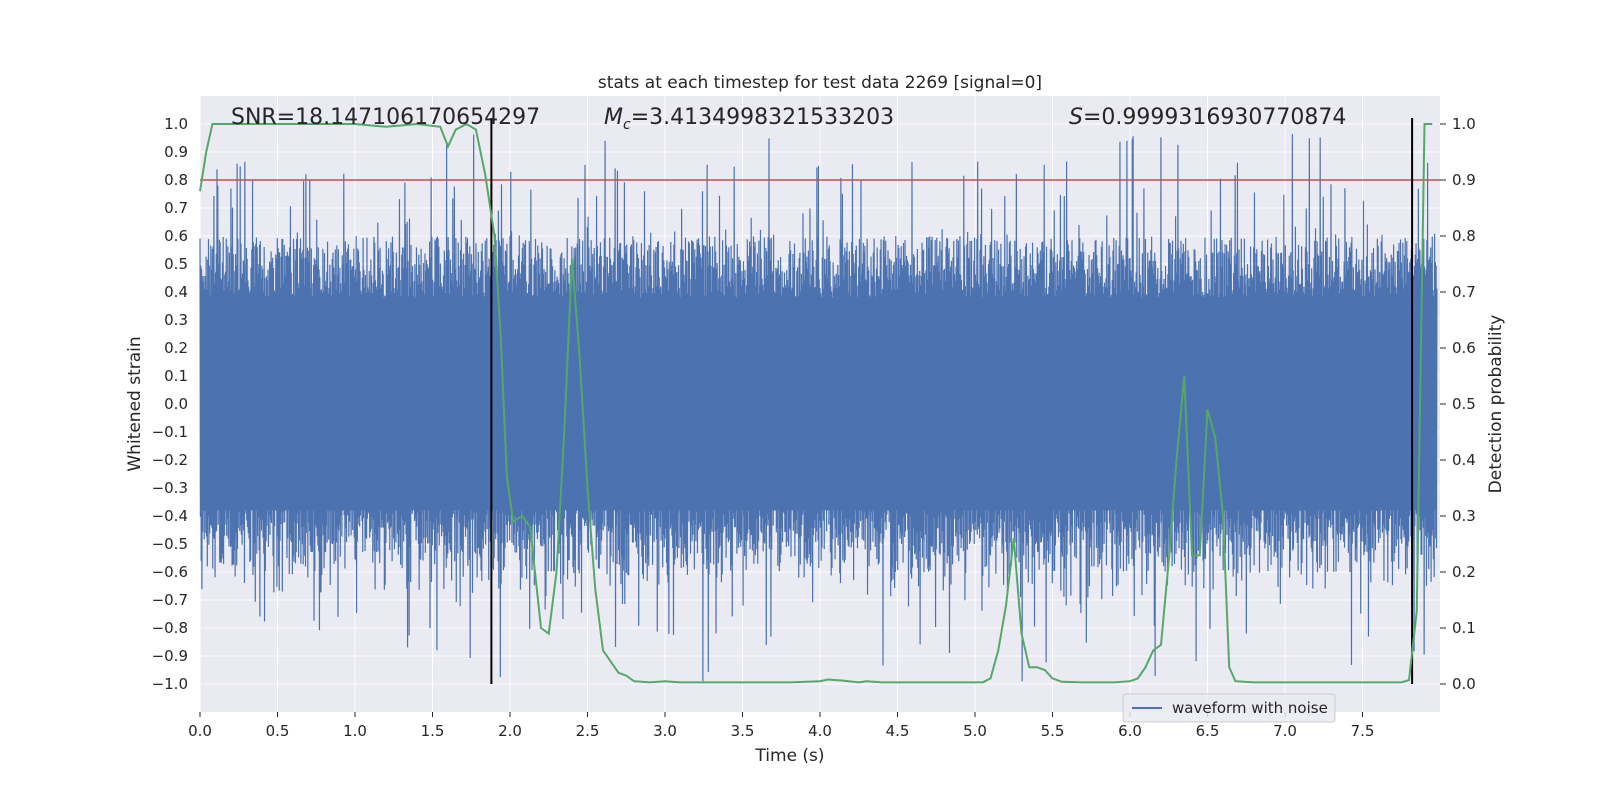  I want to click on legend-label: waveform with noise, so click(1250, 708).